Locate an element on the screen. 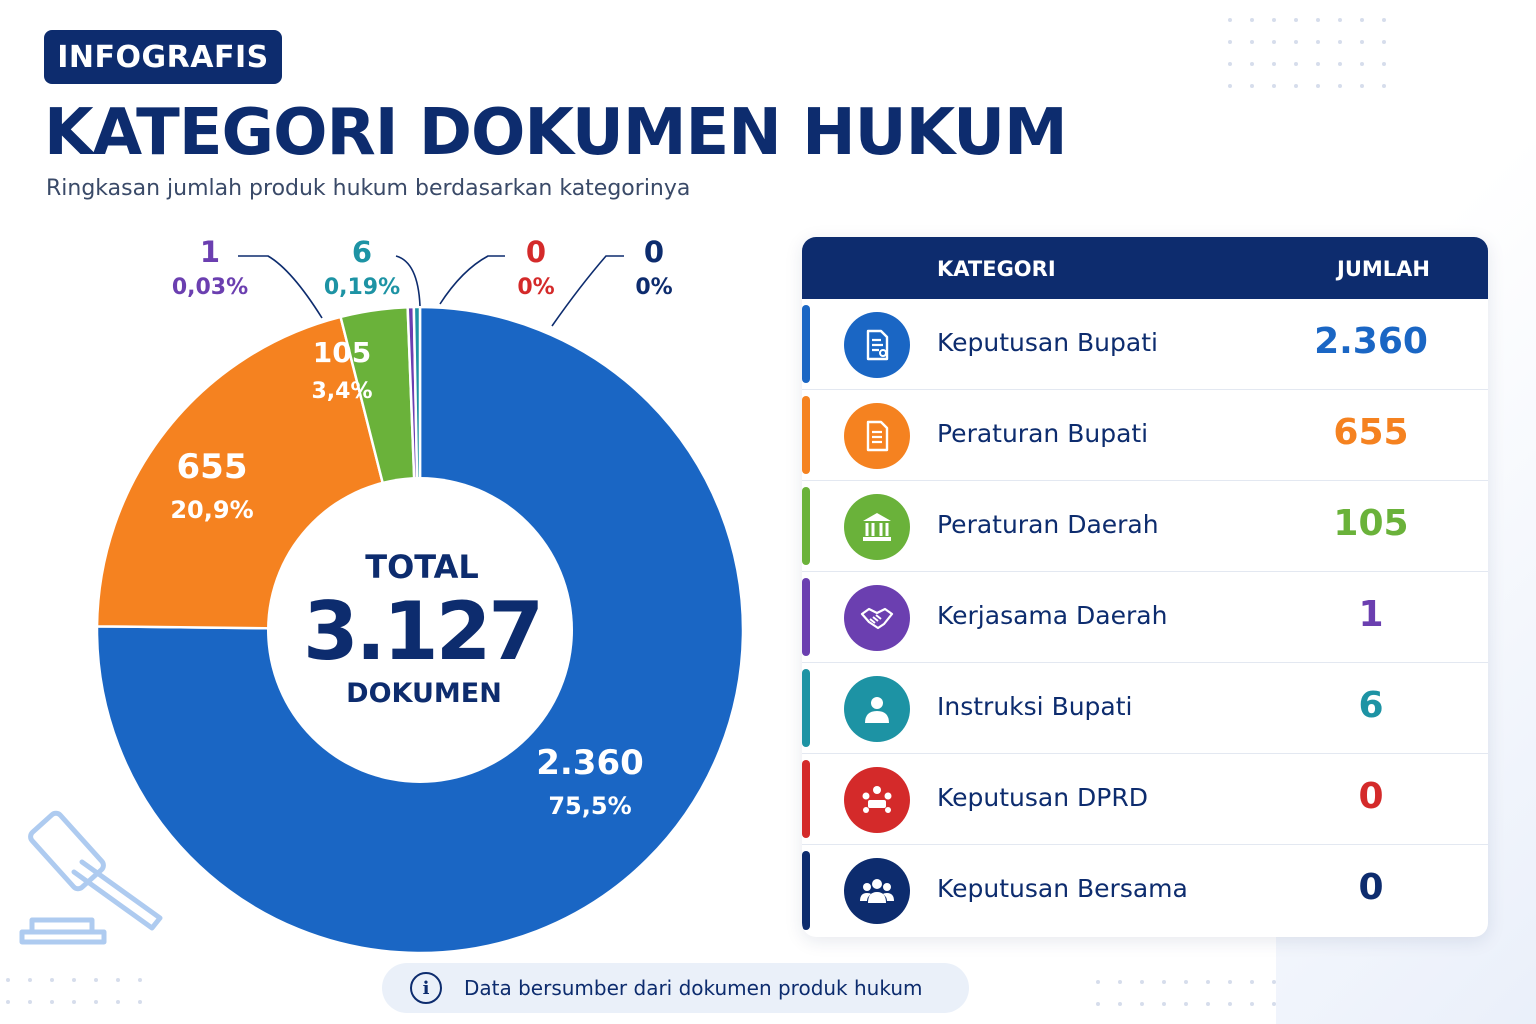 The image size is (1536, 1024). callout-keputusan-bersama-leader-line is located at coordinates (587, 291).